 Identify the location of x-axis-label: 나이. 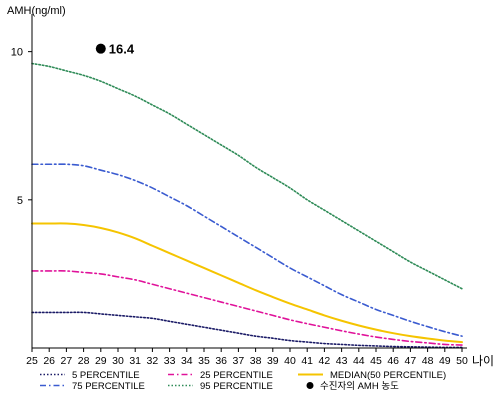
(483, 361).